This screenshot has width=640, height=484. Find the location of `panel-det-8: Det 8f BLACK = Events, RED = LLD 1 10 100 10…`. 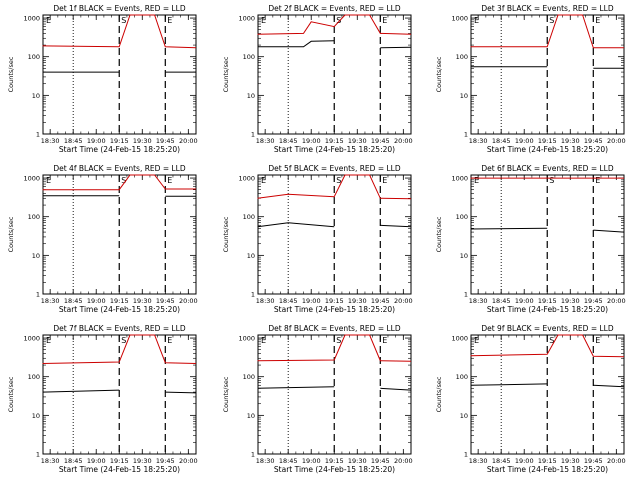

panel-det-8: Det 8f BLACK = Events, RED = LLD 1 10 100 10… is located at coordinates (317, 399).